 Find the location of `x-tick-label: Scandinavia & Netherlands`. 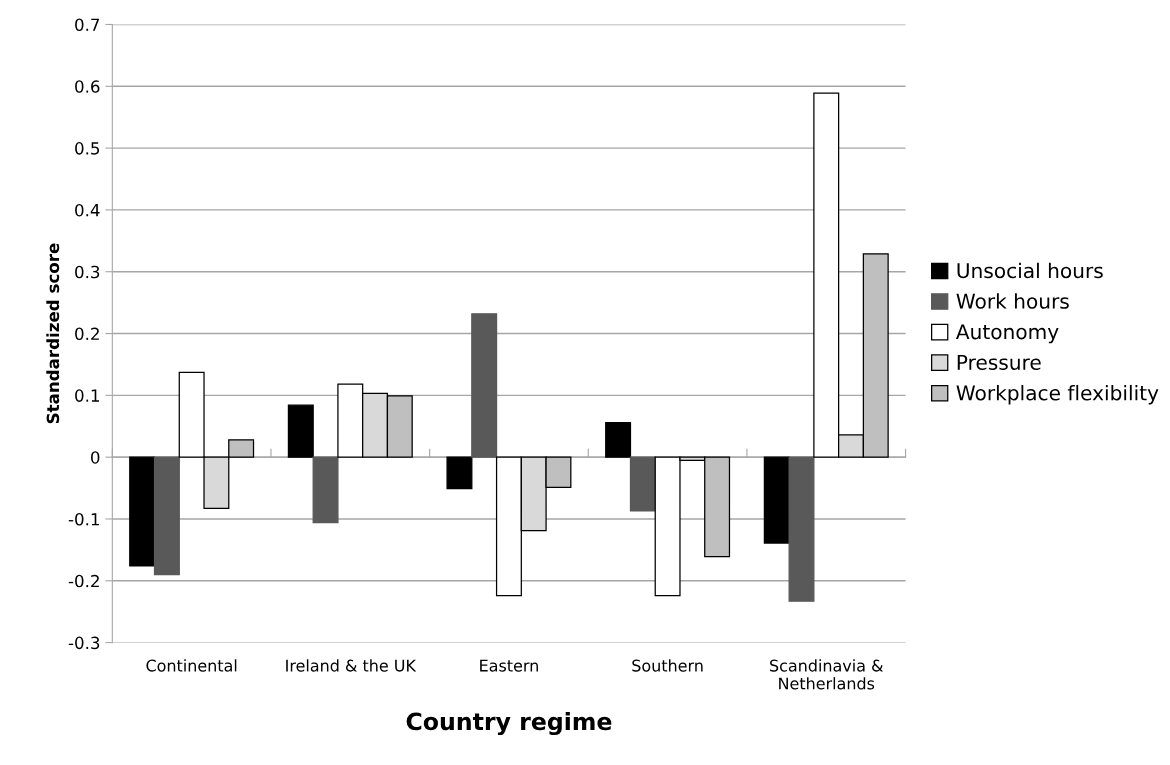

x-tick-label: Scandinavia & Netherlands is located at coordinates (827, 674).